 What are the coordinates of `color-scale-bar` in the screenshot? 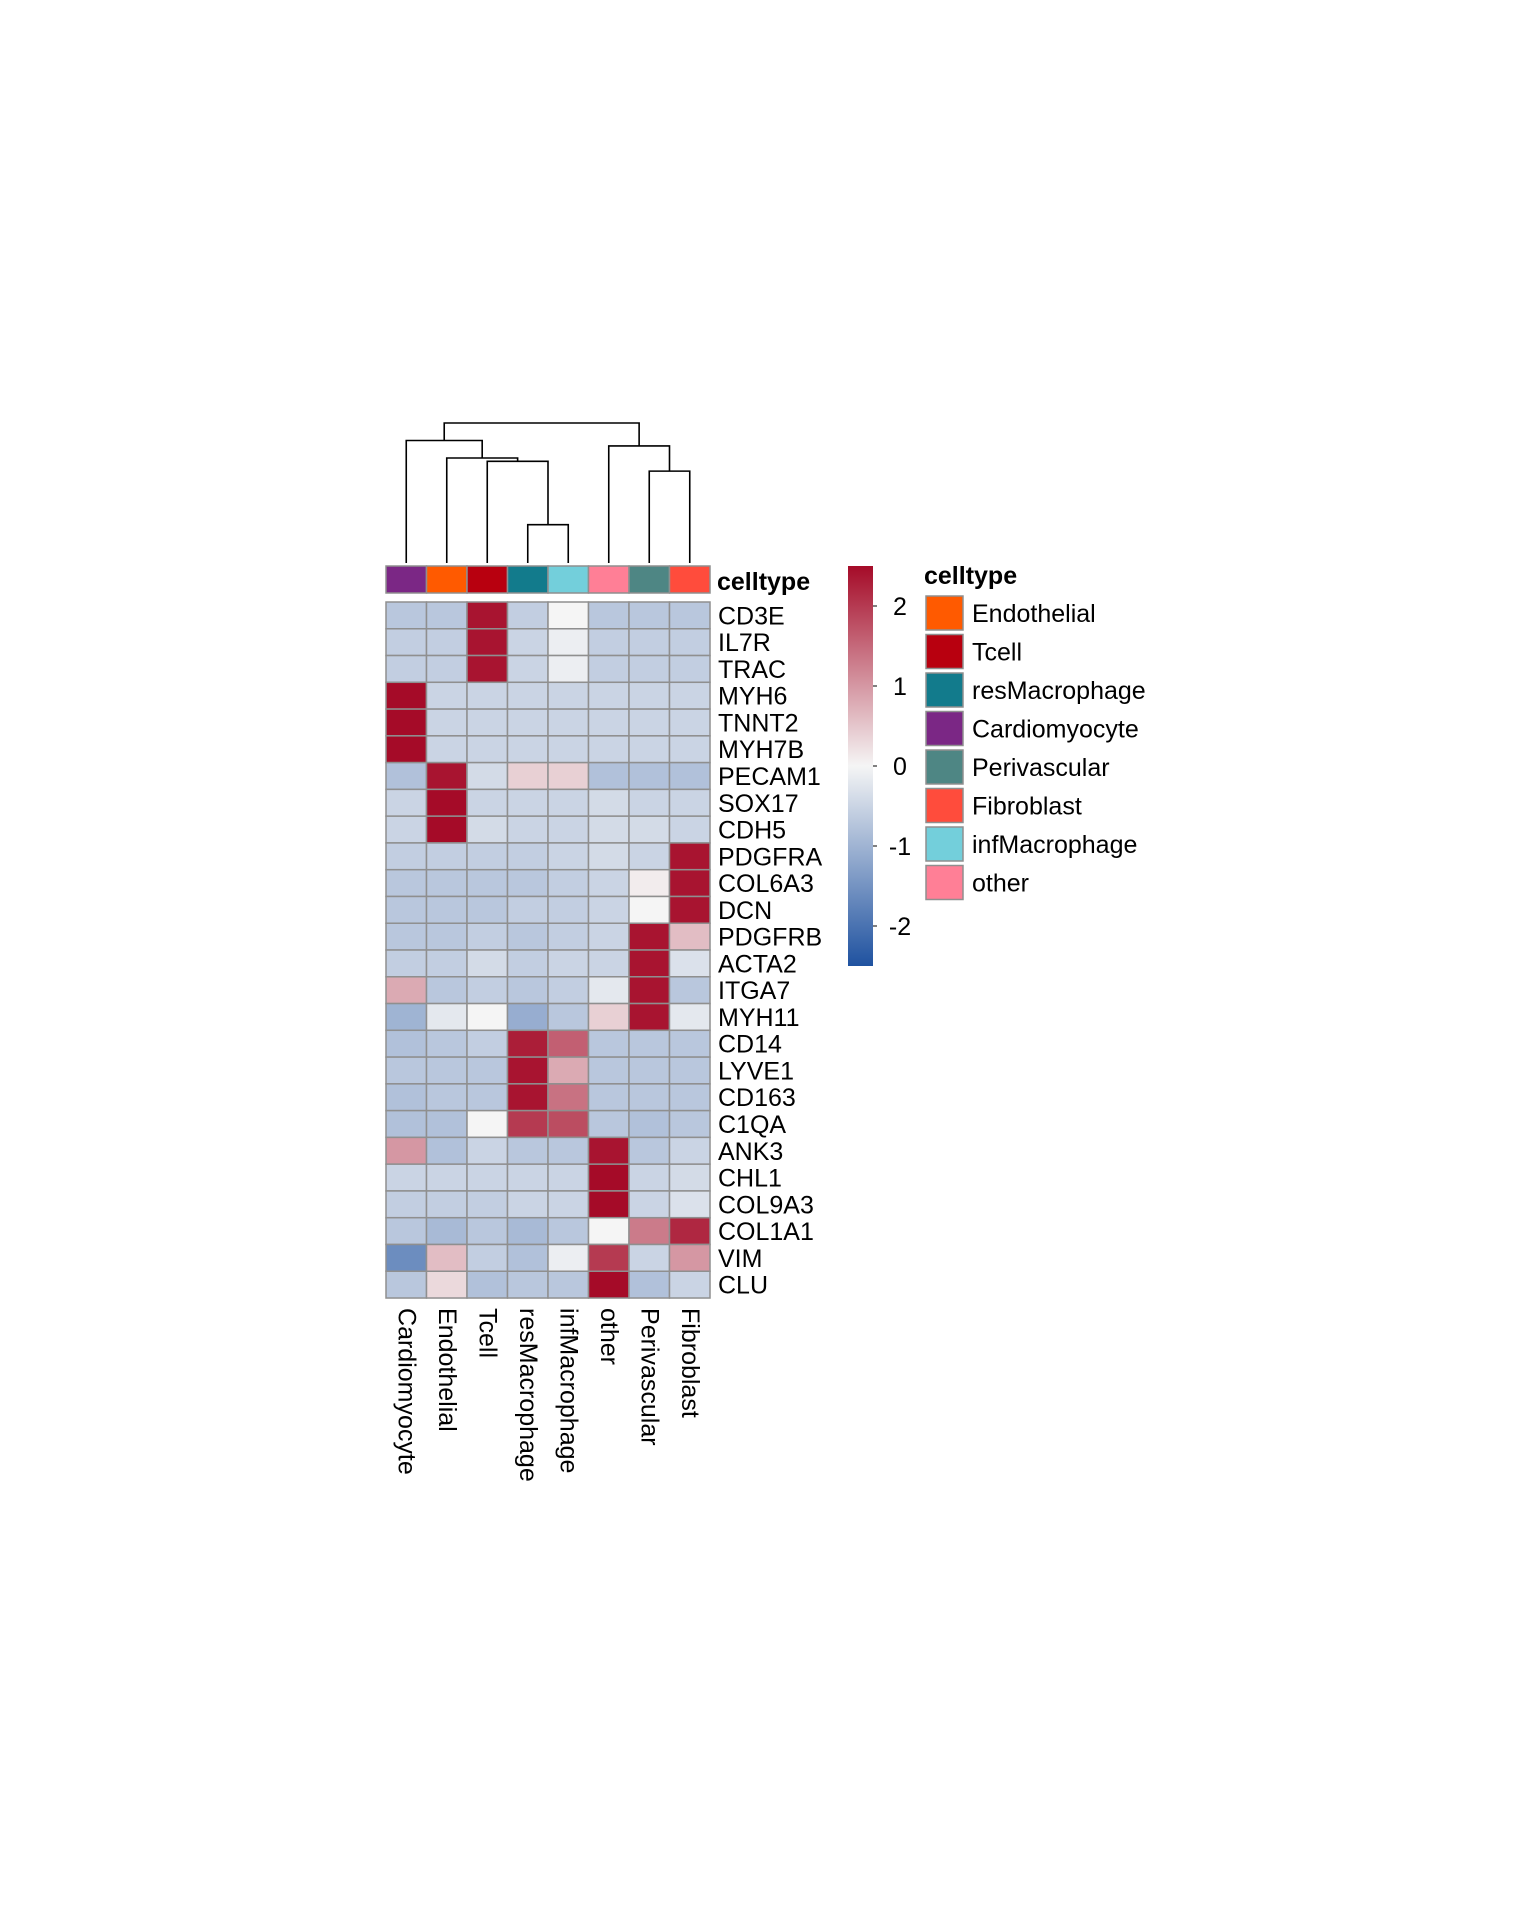 It's located at (860, 766).